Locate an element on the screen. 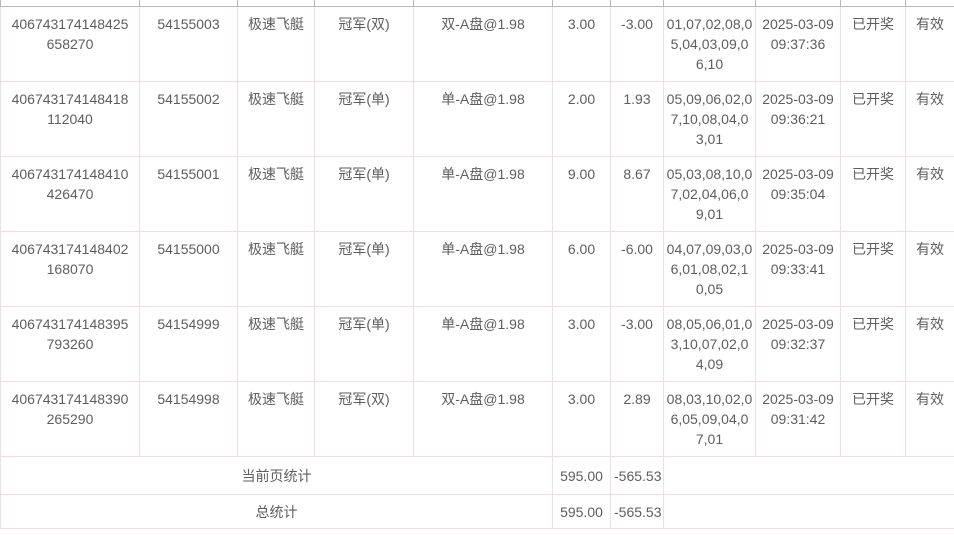 Image resolution: width=954 pixels, height=535 pixels. page-total-empty-cell is located at coordinates (808, 475).